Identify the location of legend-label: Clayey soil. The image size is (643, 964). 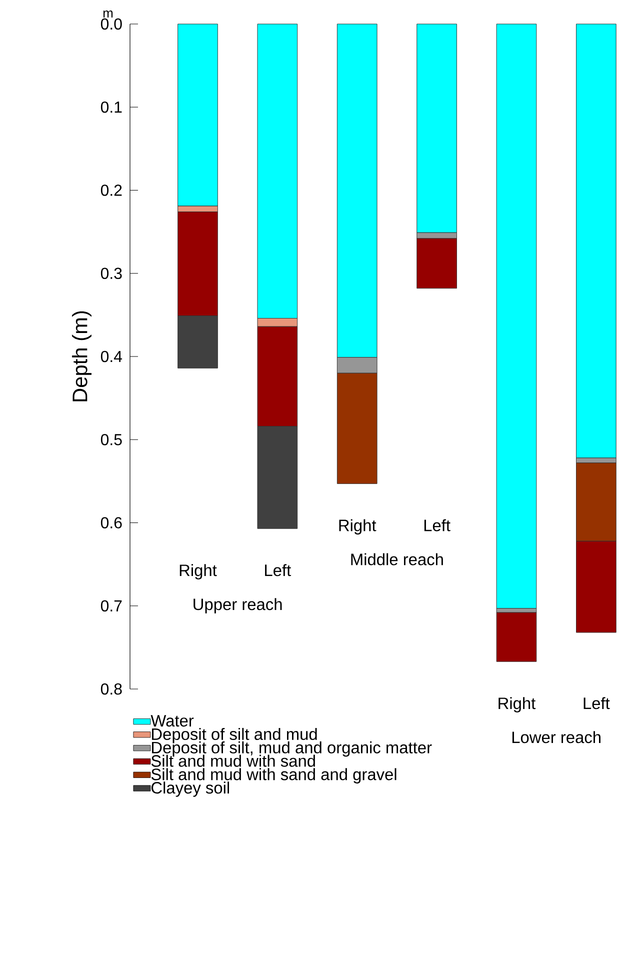
(190, 789).